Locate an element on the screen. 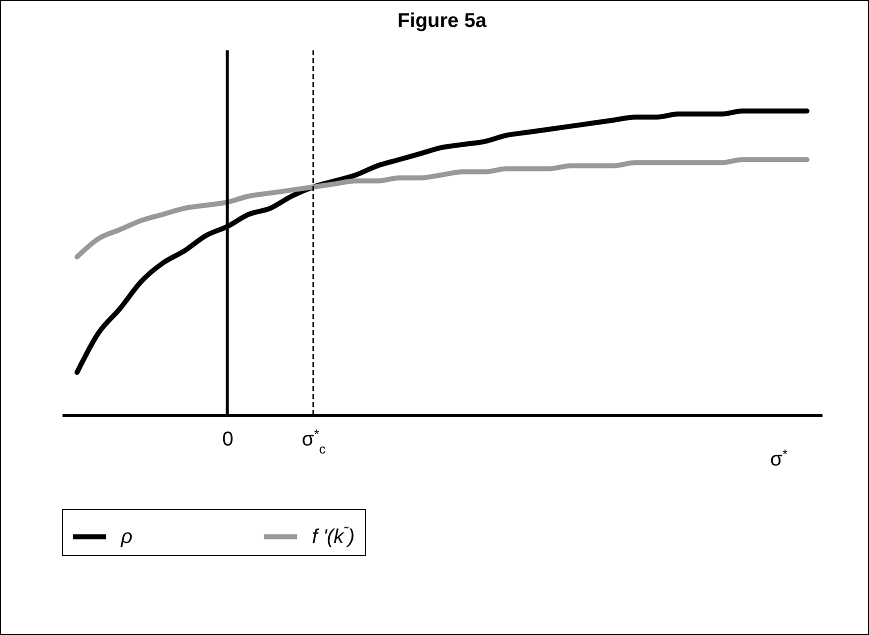 The width and height of the screenshot is (869, 635). legend-label: f '(k$^{˜}$) is located at coordinates (333, 535).